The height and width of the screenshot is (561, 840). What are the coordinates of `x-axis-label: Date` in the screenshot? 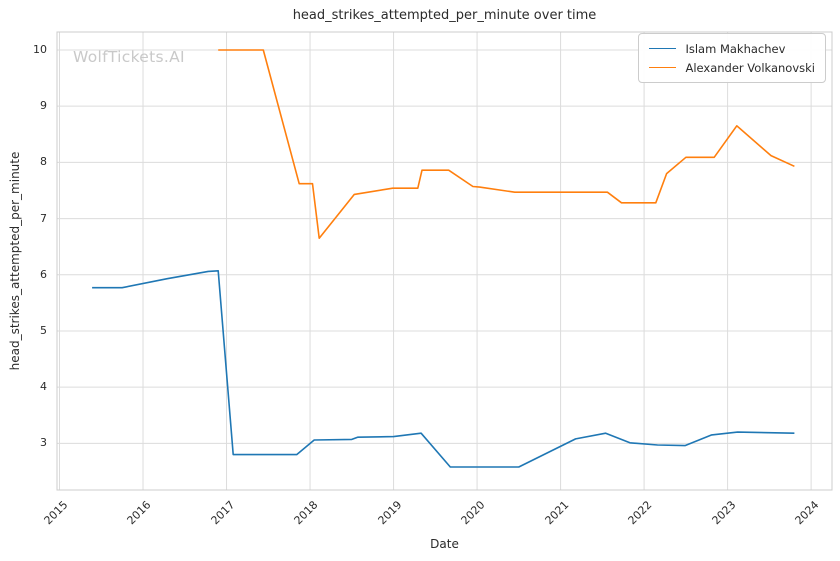 It's located at (444, 544).